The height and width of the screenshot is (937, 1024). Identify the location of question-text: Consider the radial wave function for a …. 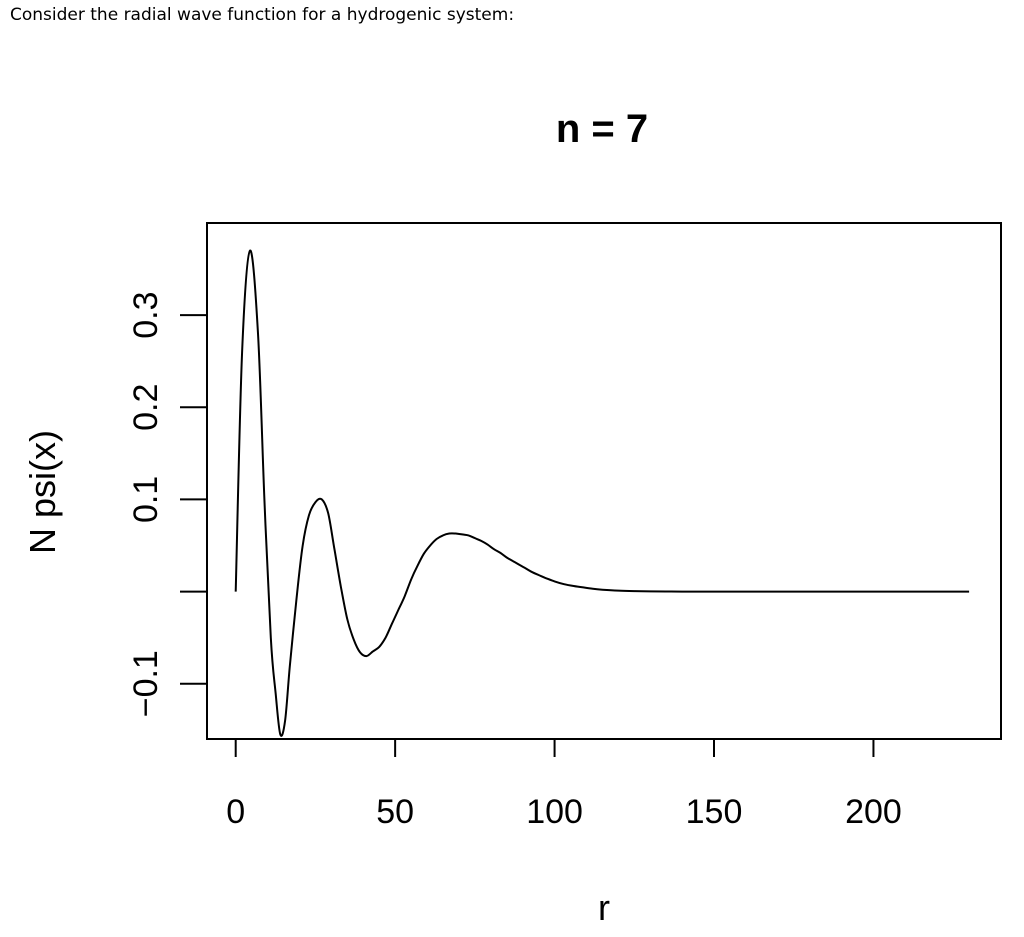
(262, 15).